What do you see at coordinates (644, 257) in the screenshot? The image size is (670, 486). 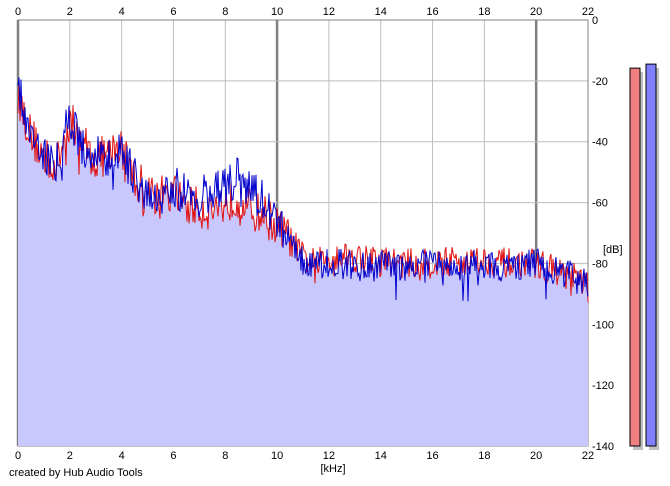 I see `level-meters` at bounding box center [644, 257].